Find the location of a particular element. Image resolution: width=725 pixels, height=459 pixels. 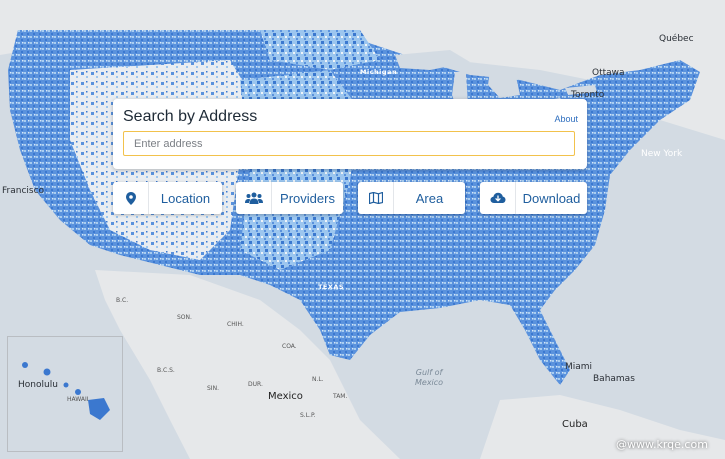

label-san-francisco: Francisco is located at coordinates (23, 191).